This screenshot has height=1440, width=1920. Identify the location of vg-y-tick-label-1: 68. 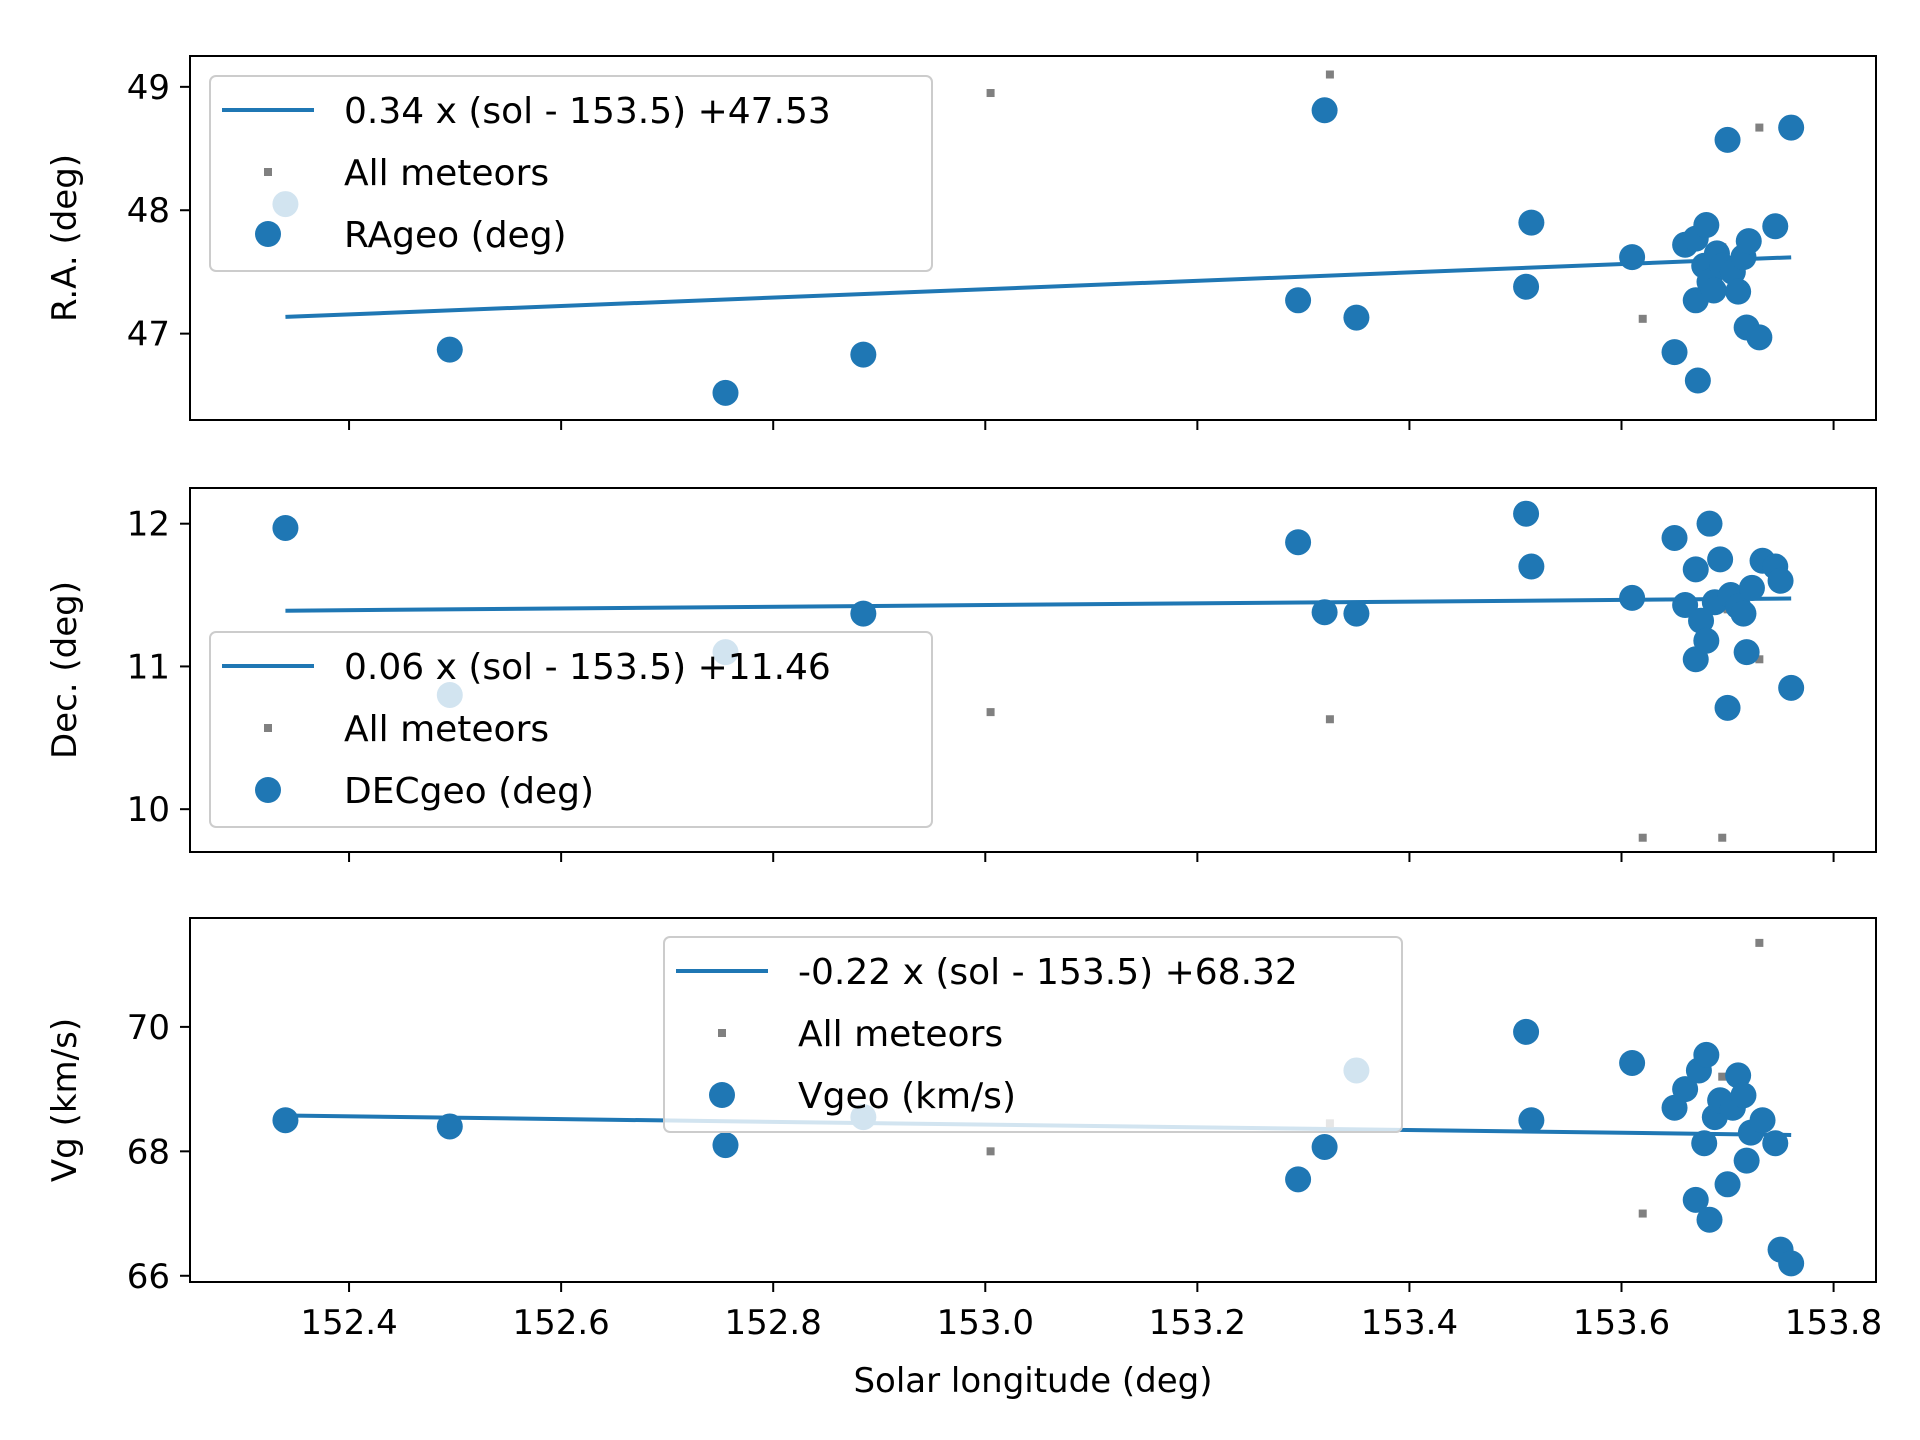
(148, 1152).